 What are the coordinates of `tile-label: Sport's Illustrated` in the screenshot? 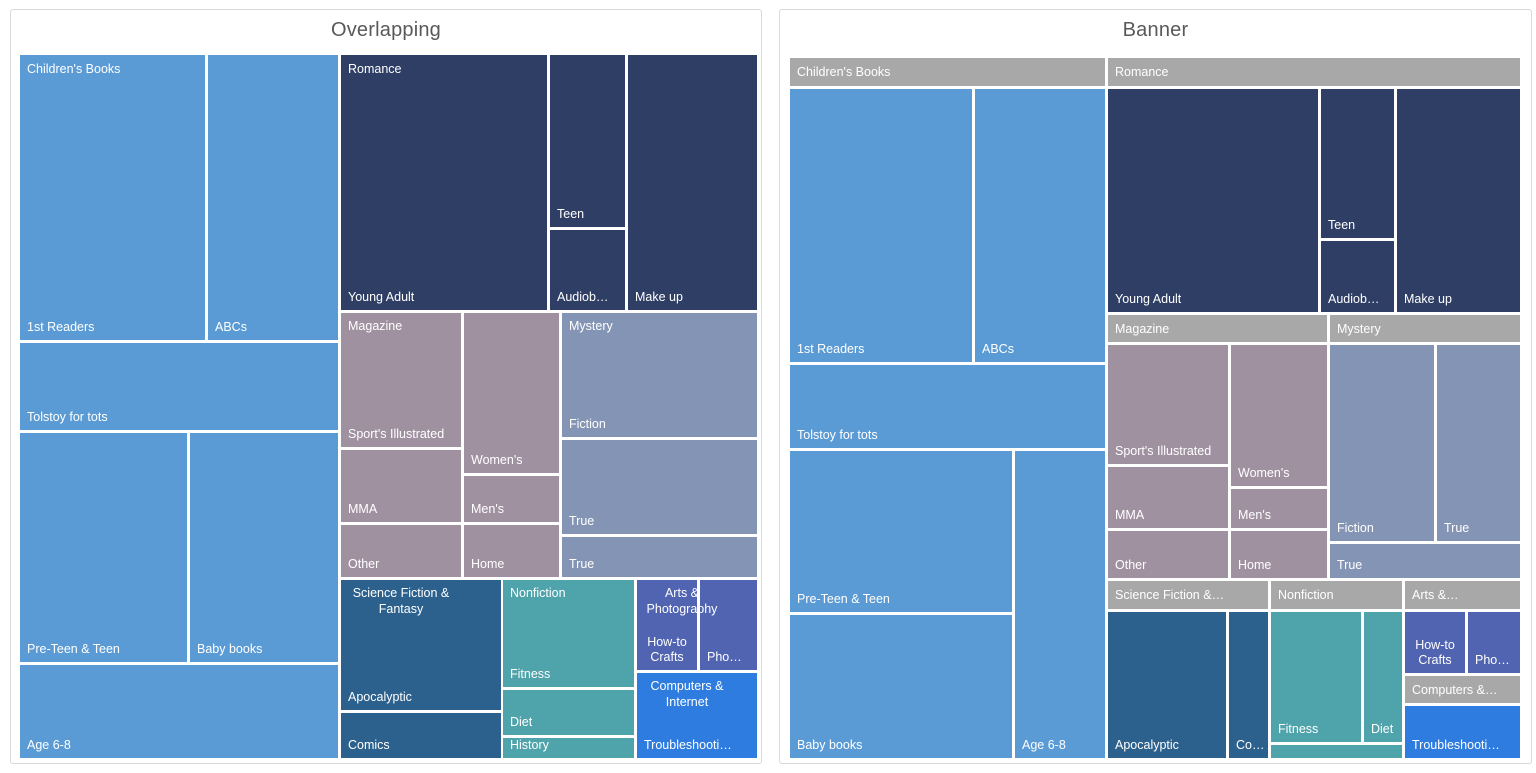 It's located at (1163, 451).